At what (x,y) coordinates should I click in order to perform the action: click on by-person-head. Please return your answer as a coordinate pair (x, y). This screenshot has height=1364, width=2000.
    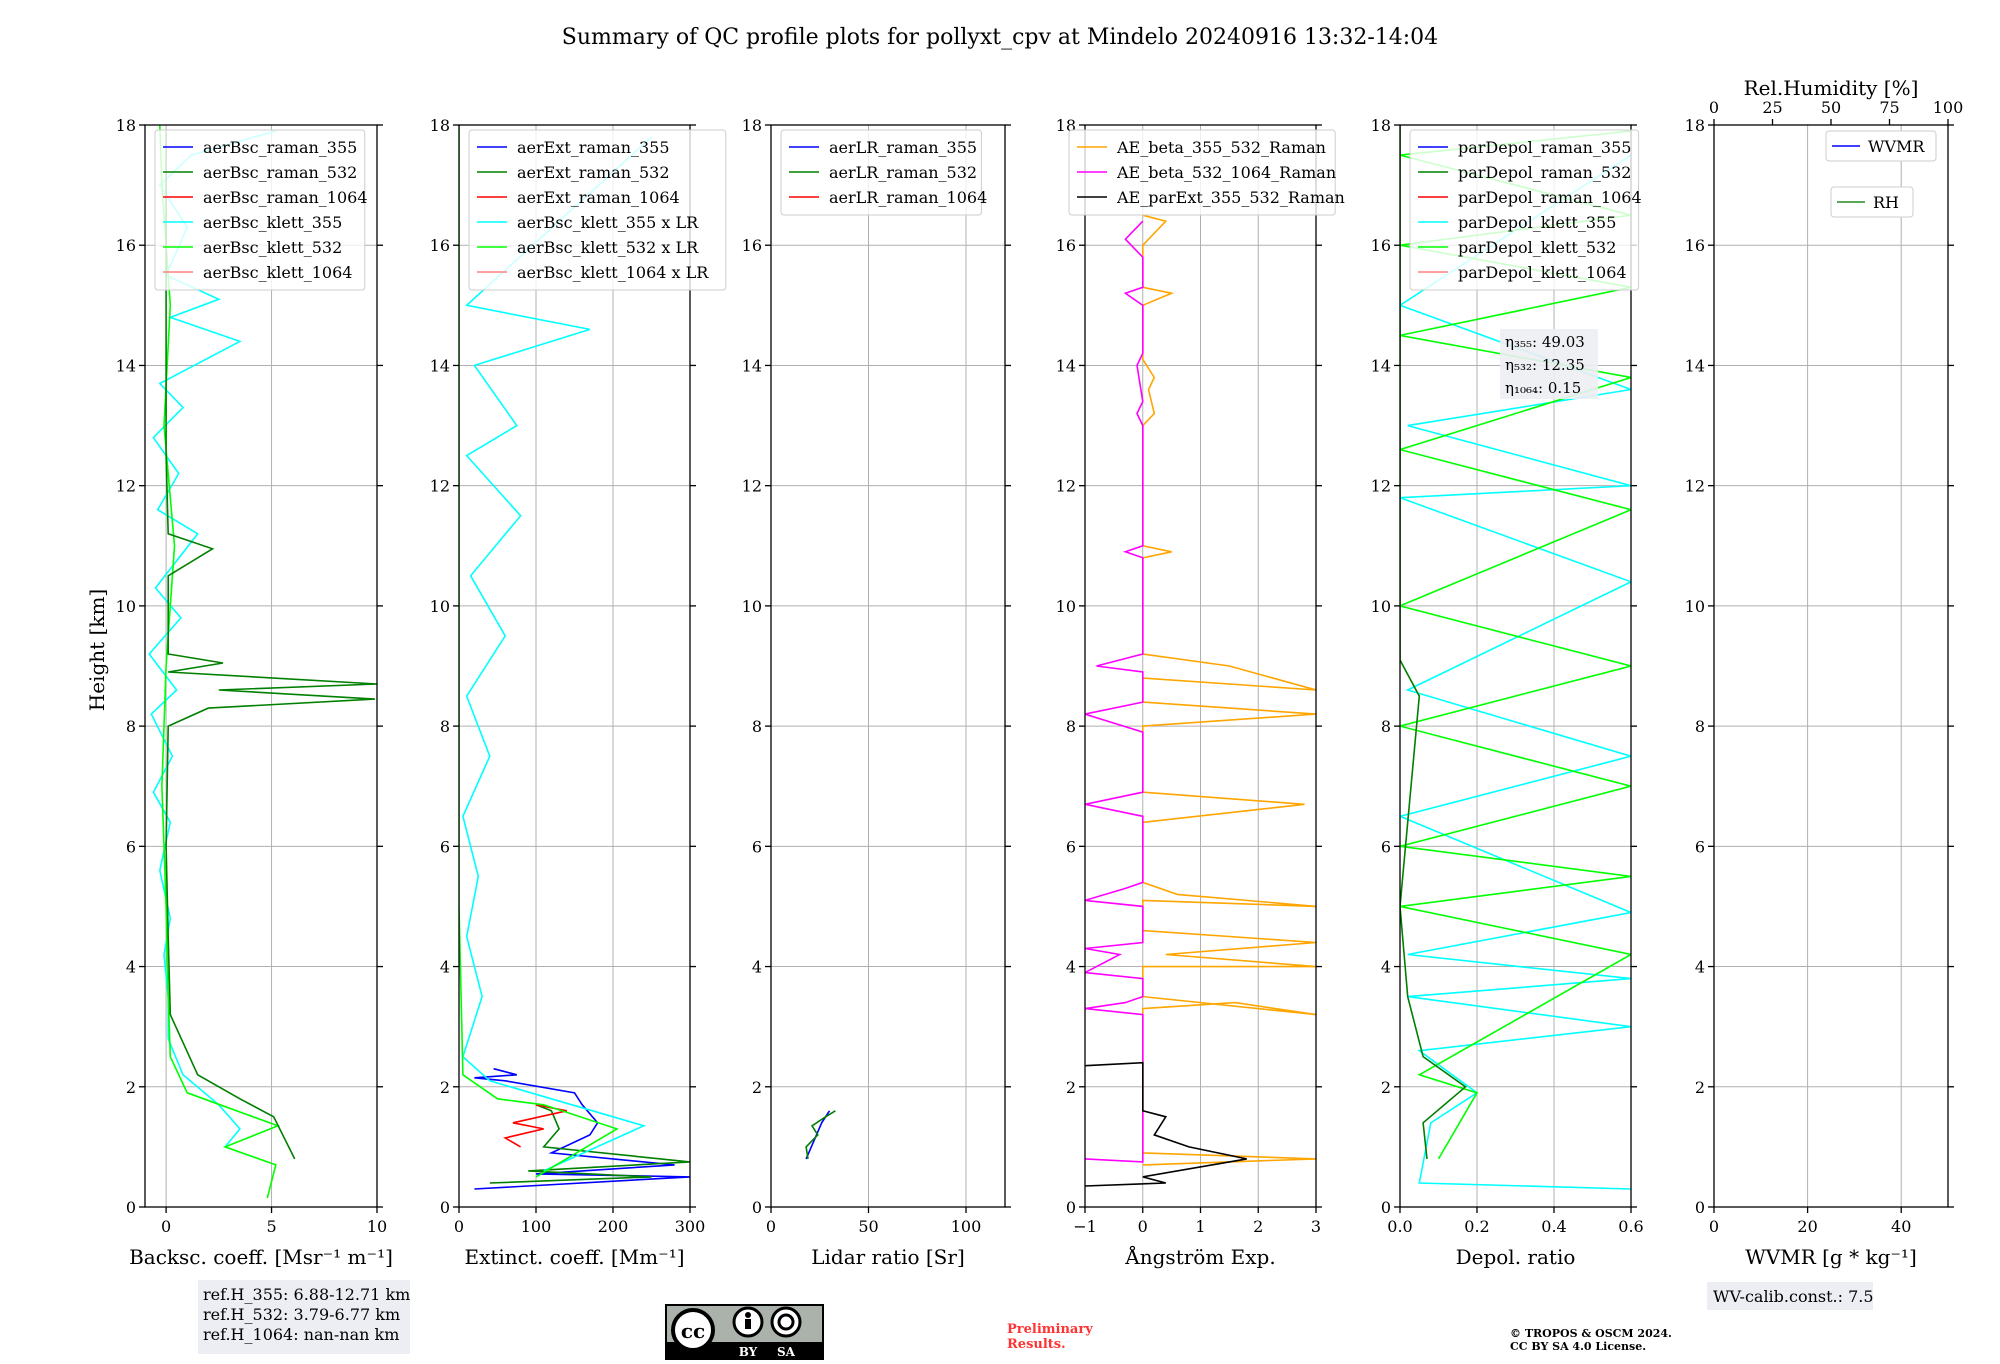
    Looking at the image, I should click on (748, 1315).